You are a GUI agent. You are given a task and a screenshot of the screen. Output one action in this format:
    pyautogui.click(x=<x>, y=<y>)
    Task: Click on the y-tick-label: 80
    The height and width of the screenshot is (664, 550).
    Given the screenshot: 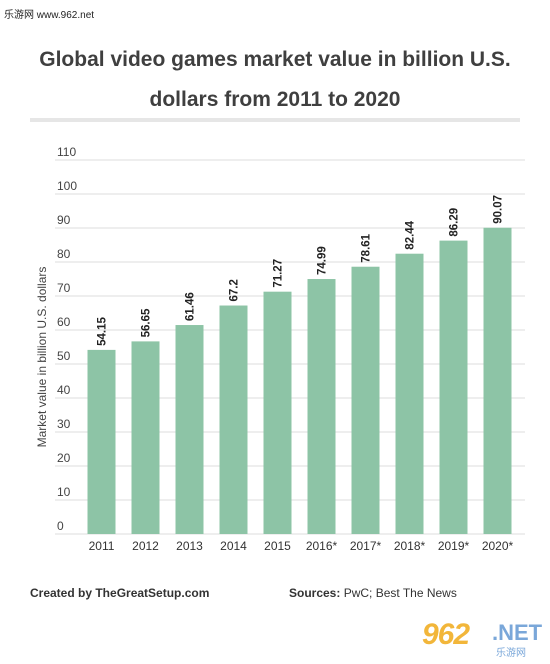 What is the action you would take?
    pyautogui.click(x=64, y=254)
    